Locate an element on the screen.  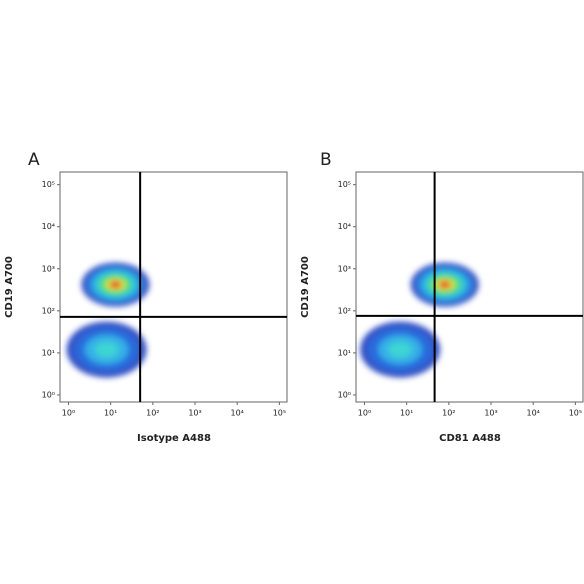
x-axis-label: CD81 A488 is located at coordinates (470, 438).